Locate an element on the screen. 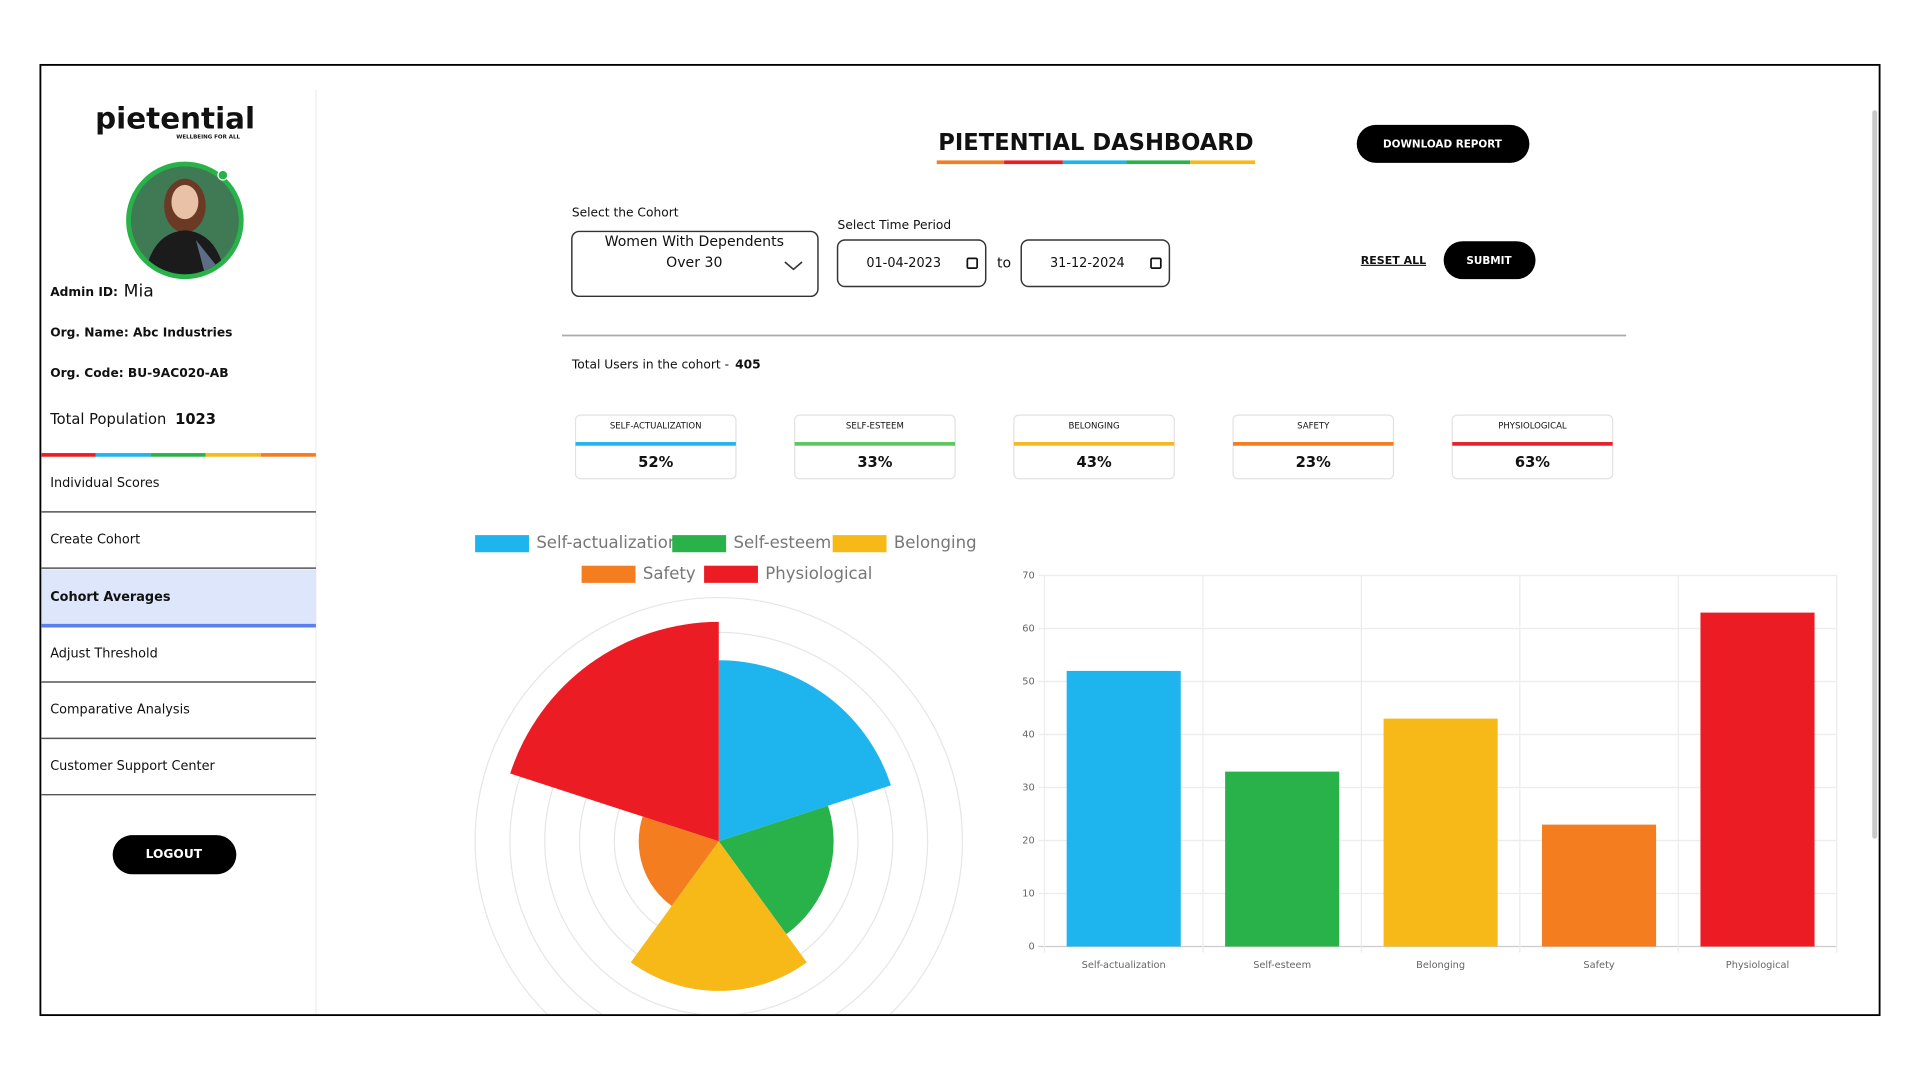  menu-label: Create Cohort is located at coordinates (95, 540).